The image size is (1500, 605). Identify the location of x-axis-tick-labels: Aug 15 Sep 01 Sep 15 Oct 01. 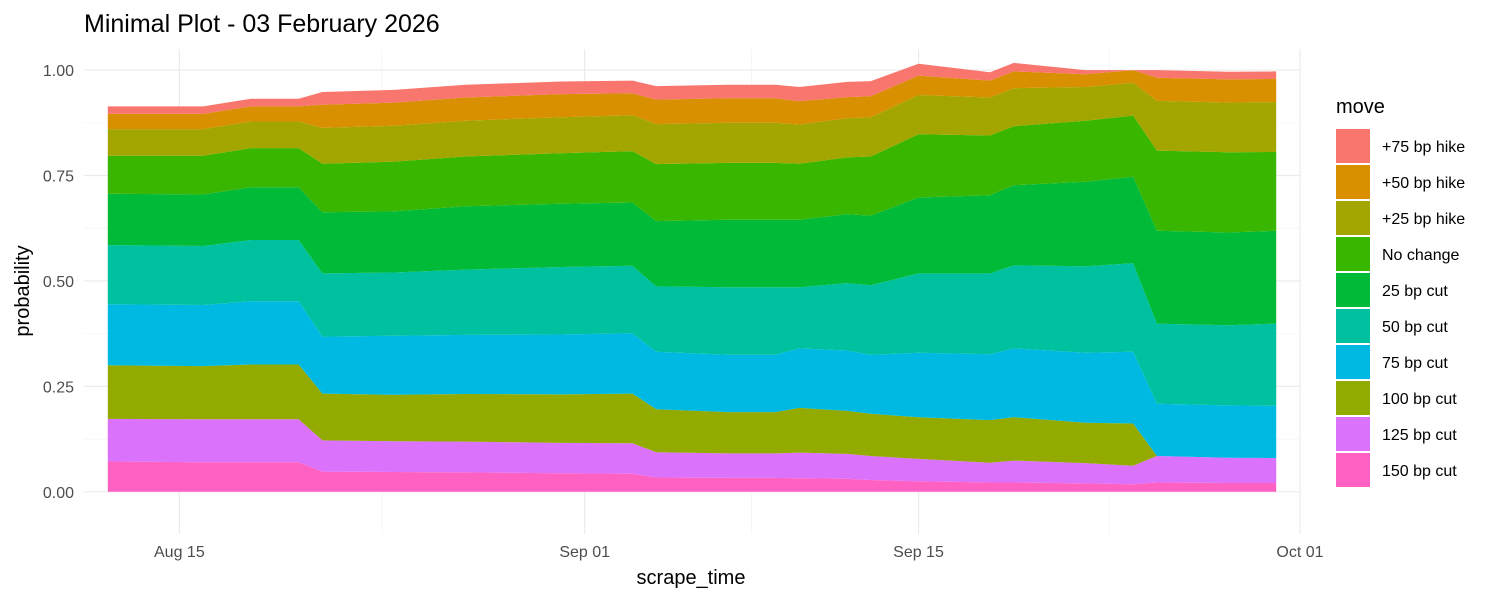
(739, 552).